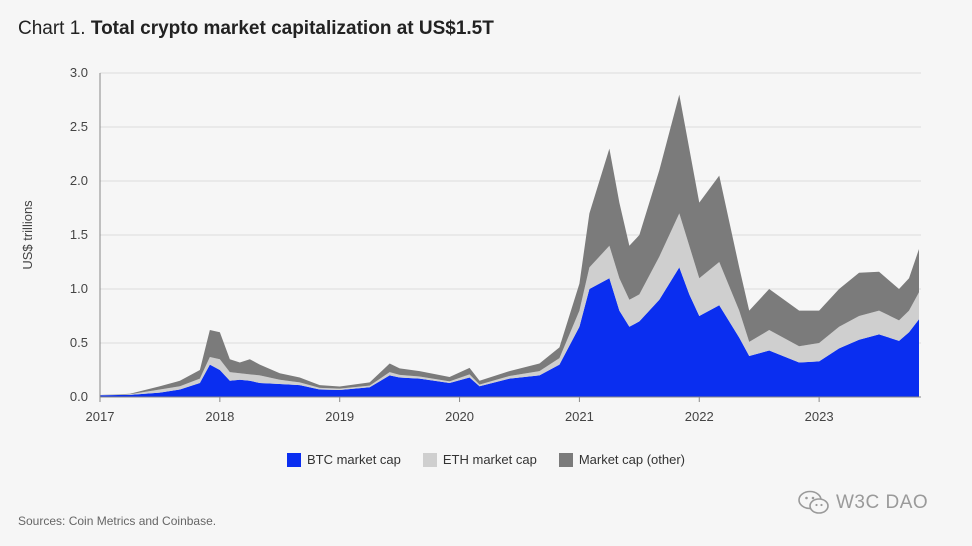 This screenshot has height=546, width=972. What do you see at coordinates (117, 521) in the screenshot?
I see `sources-note: Sources: Coin Metrics and Coinbase.` at bounding box center [117, 521].